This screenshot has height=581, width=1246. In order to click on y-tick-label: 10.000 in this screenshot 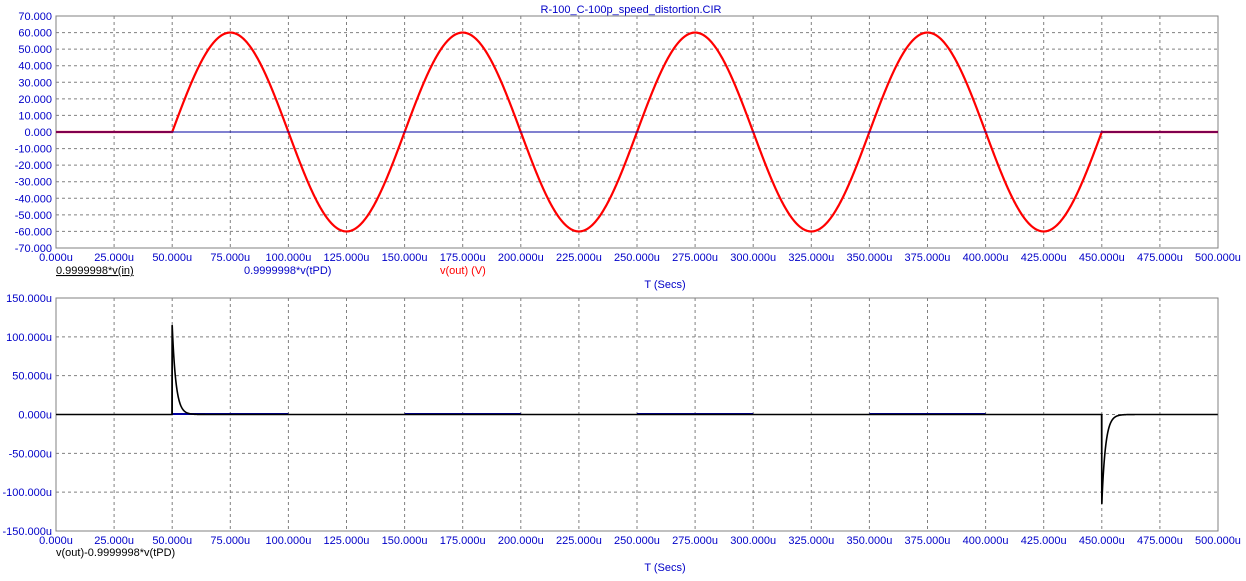, I will do `click(35, 116)`.